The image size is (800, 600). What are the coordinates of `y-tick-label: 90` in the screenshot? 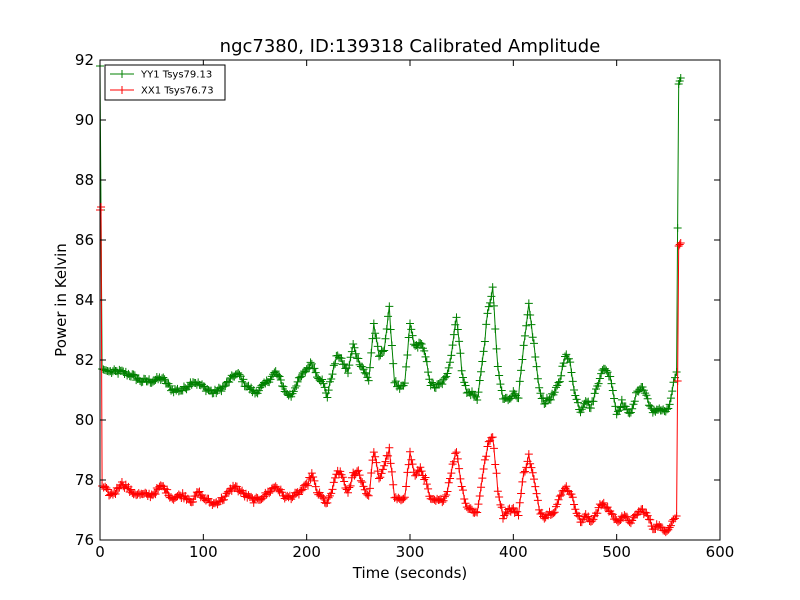 It's located at (84, 120).